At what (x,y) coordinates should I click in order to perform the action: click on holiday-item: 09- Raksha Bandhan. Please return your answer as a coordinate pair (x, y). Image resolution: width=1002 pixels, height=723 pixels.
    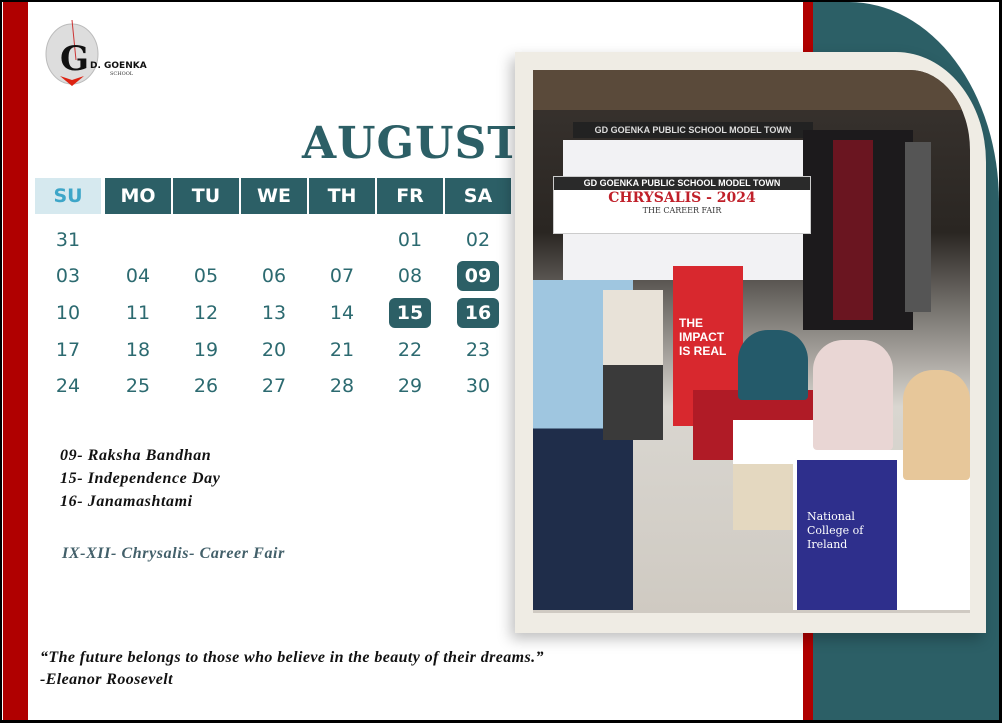
    Looking at the image, I should click on (136, 455).